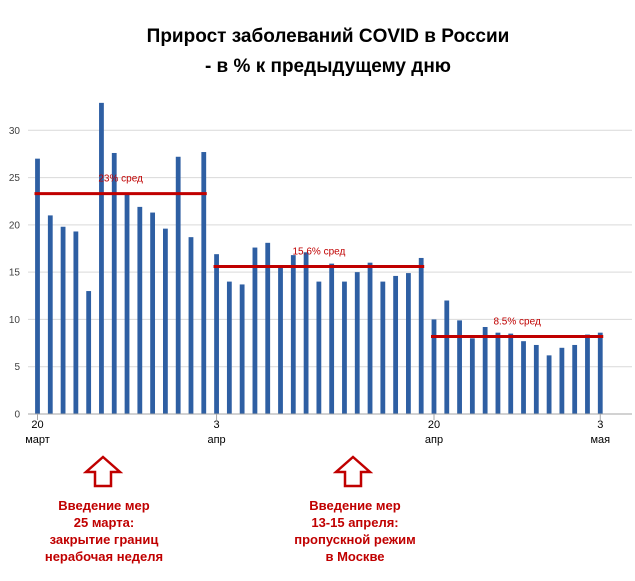 This screenshot has height=581, width=635. What do you see at coordinates (15, 320) in the screenshot?
I see `y-tick-label: 10` at bounding box center [15, 320].